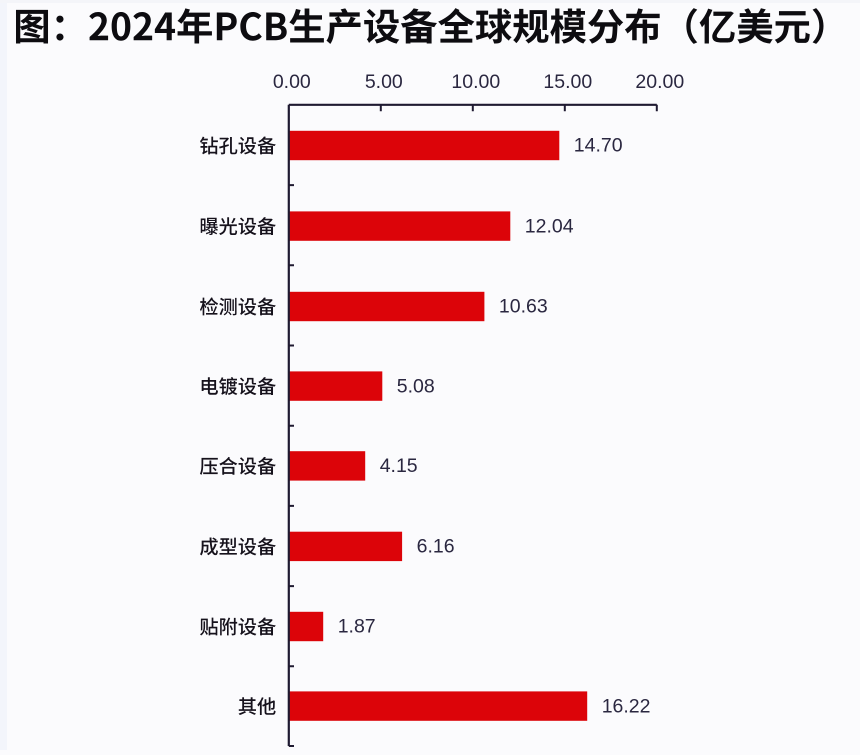  Describe the element at coordinates (598, 146) in the screenshot. I see `svg-text: 14.70` at that location.